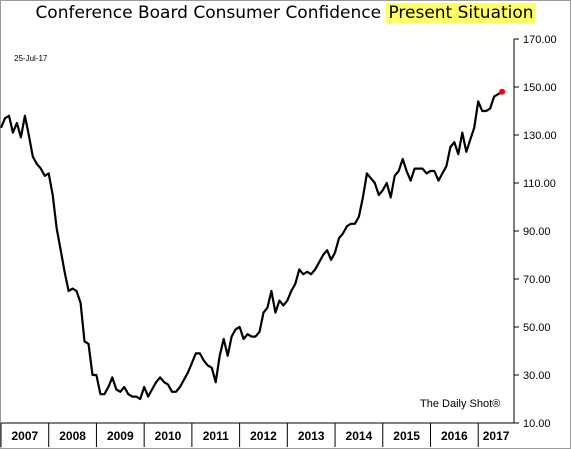 This screenshot has width=571, height=449. What do you see at coordinates (454, 436) in the screenshot?
I see `x-tick-label: 2016` at bounding box center [454, 436].